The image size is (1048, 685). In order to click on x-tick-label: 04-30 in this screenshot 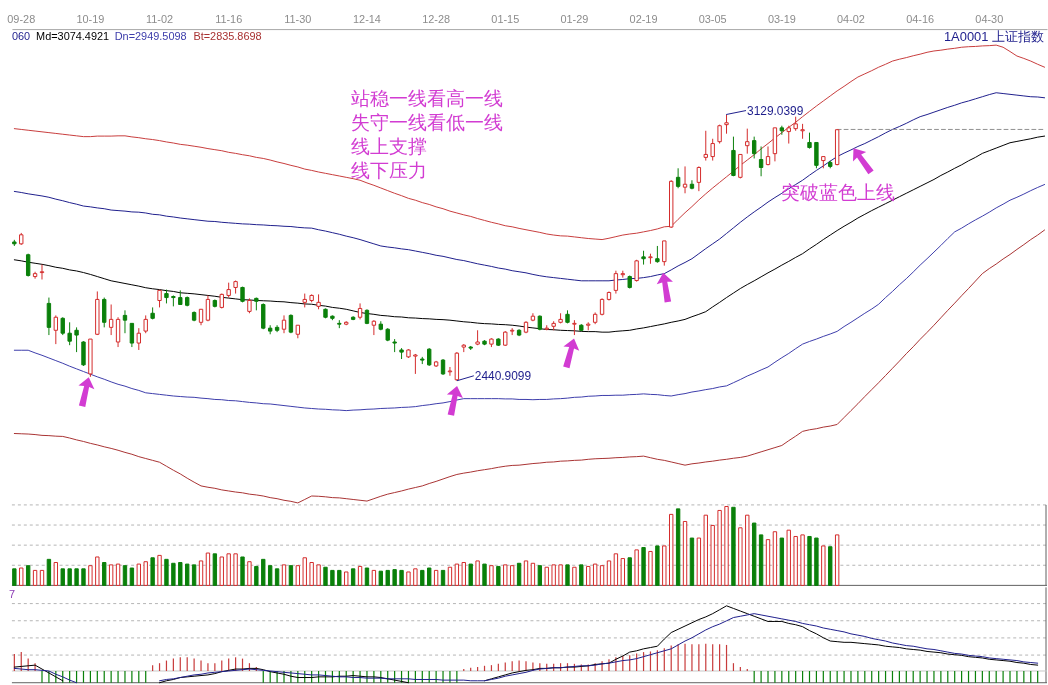, I will do `click(989, 18)`.